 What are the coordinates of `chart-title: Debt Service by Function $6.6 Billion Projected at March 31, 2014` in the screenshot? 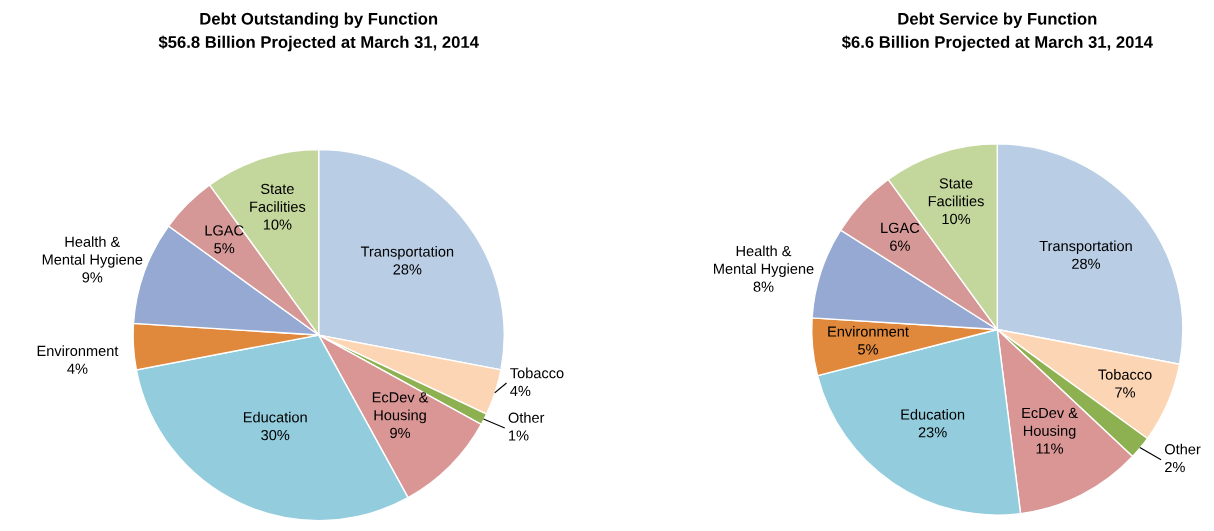 It's located at (997, 32).